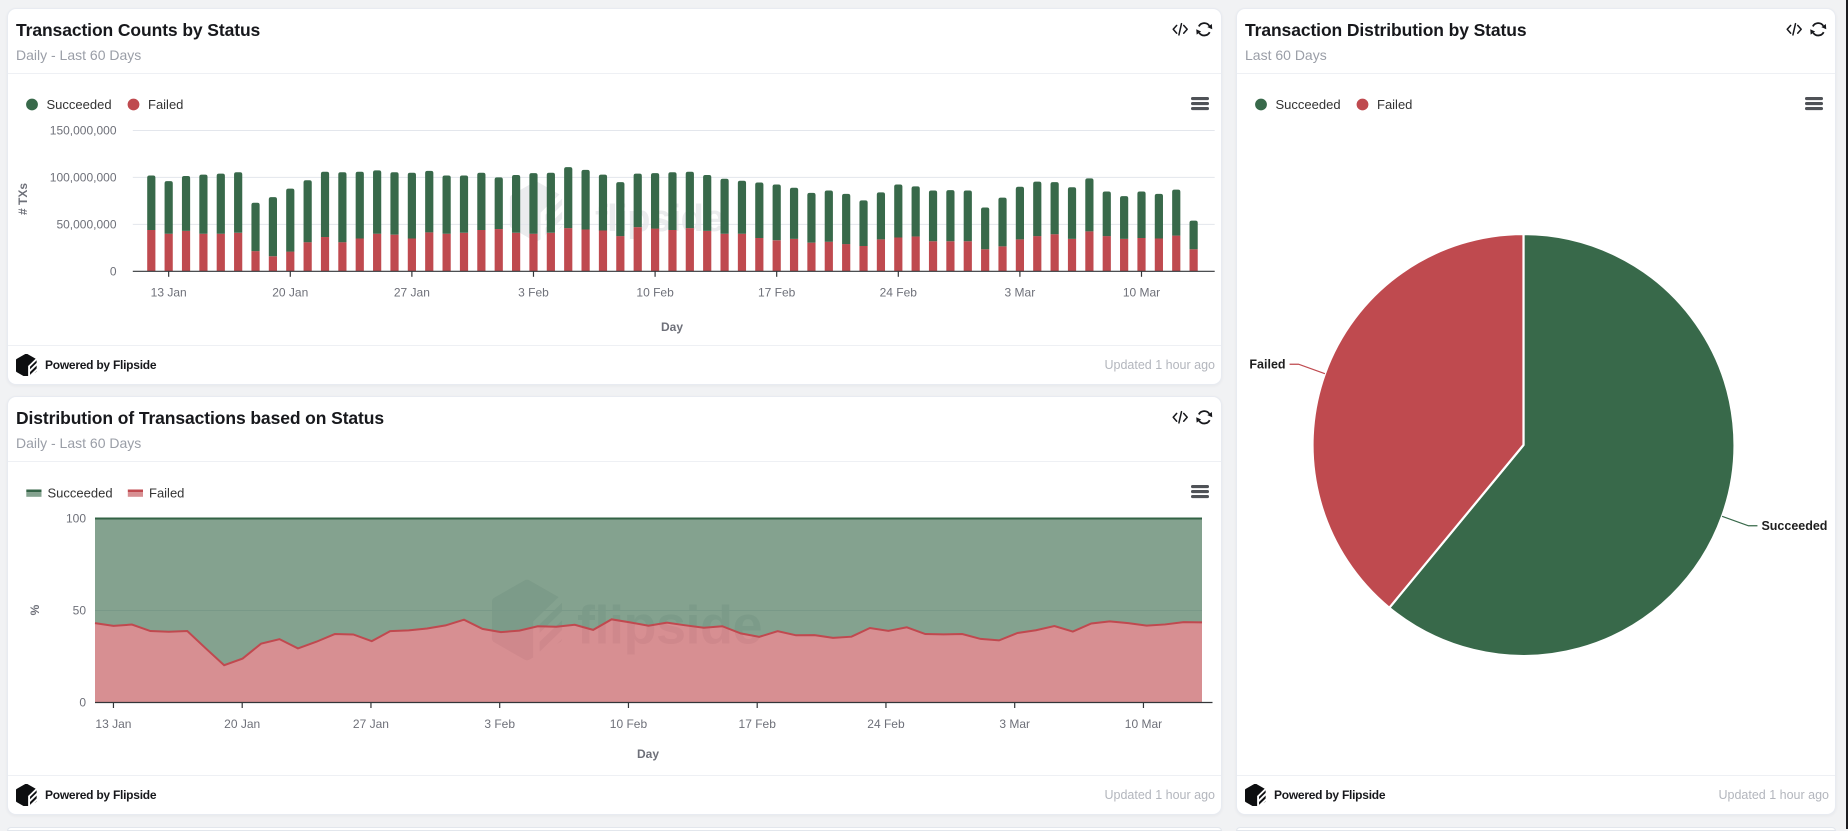 The width and height of the screenshot is (1848, 831). Describe the element at coordinates (76, 519) in the screenshot. I see `svg-text: 100` at that location.